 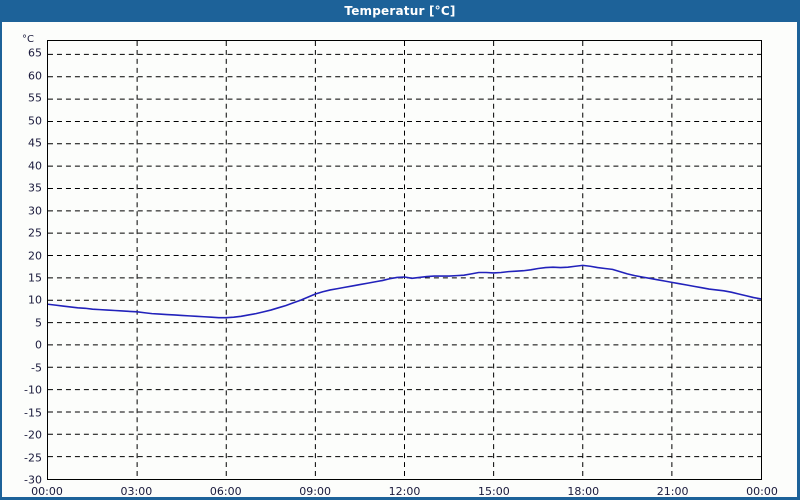 I want to click on y-axis-unit-label: °C, so click(x=28, y=39).